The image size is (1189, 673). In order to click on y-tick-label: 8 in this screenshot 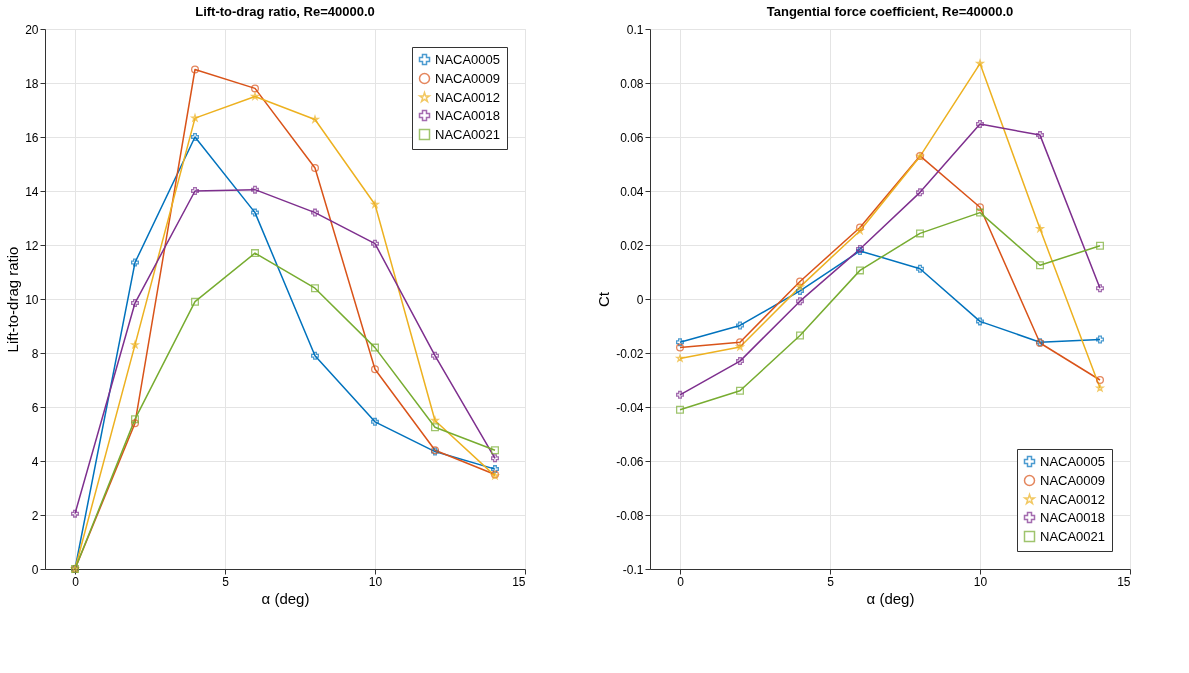, I will do `click(35, 353)`.